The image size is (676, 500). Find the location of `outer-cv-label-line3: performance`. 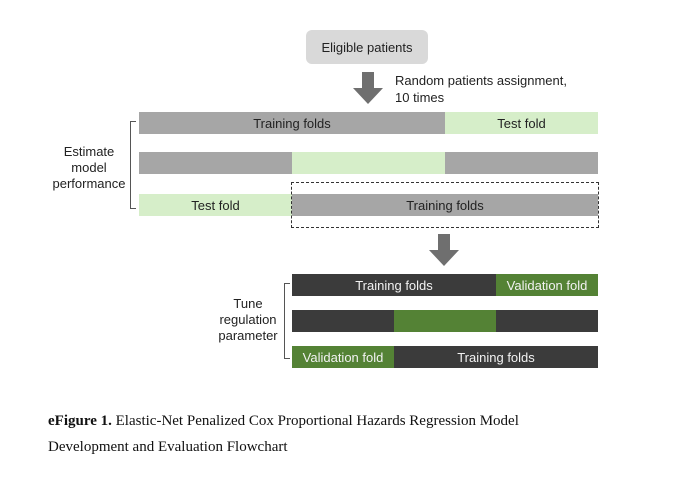

outer-cv-label-line3: performance is located at coordinates (89, 183).